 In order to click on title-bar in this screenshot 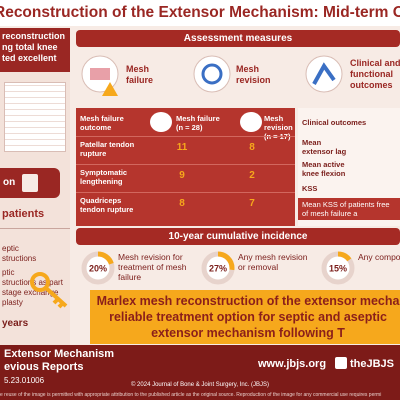, I will do `click(200, 13)`.